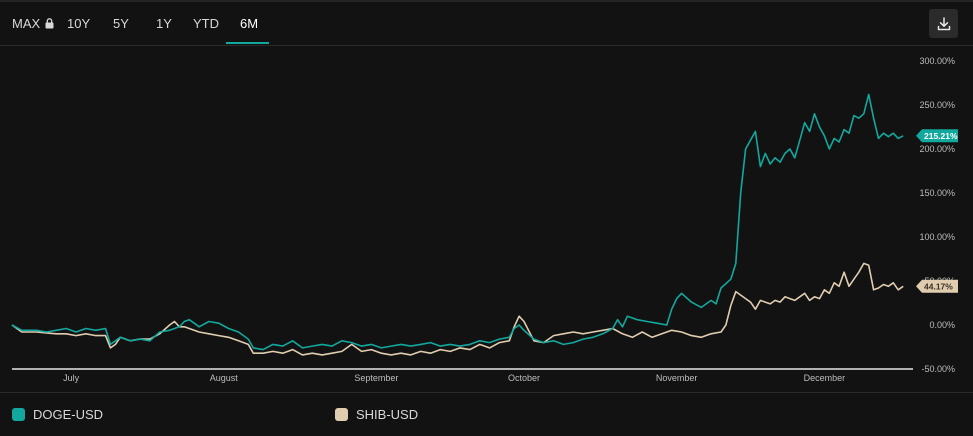 This screenshot has width=973, height=436. What do you see at coordinates (486, 23) in the screenshot?
I see `range-tabs: MAX 10Y 5Y 1Y YTD 6M` at bounding box center [486, 23].